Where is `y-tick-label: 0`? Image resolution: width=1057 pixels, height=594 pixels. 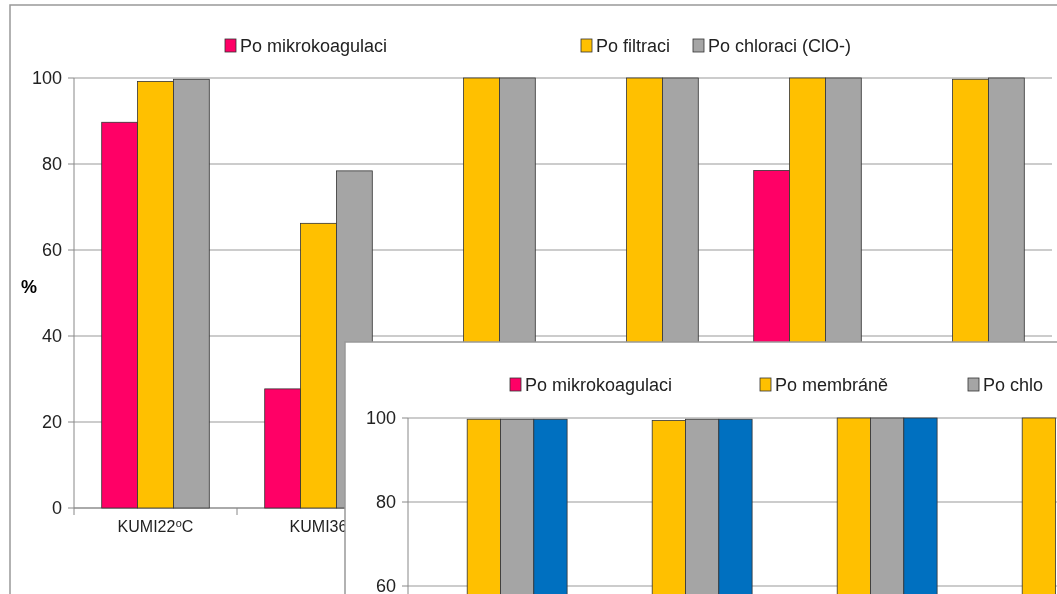 y-tick-label: 0 is located at coordinates (56, 508).